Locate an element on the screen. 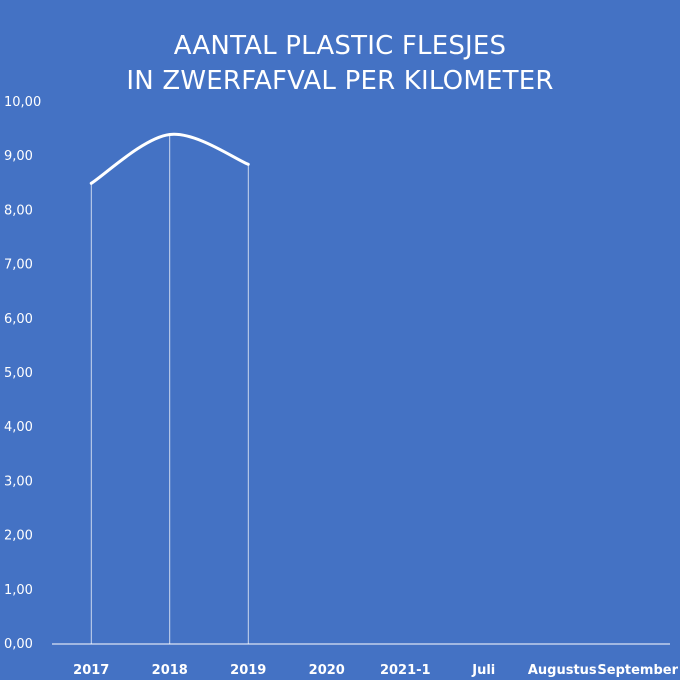 The width and height of the screenshot is (680, 680). chart-title-line-2: IN ZWERFAFVAL PER KILOMETER is located at coordinates (339, 81).